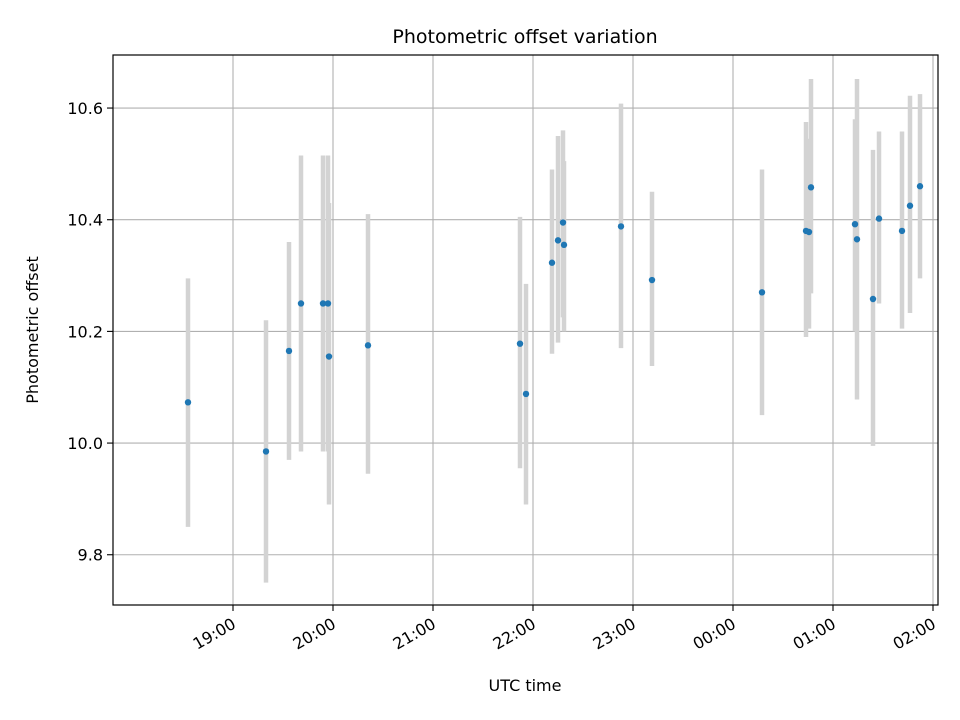 The image size is (960, 720). What do you see at coordinates (85, 443) in the screenshot?
I see `y-tick-label: 10.0` at bounding box center [85, 443].